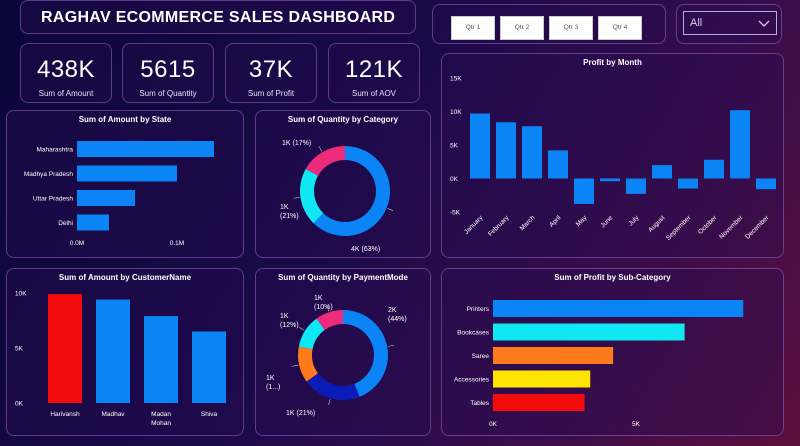 This screenshot has width=800, height=446. What do you see at coordinates (113, 414) in the screenshot?
I see `category-label: Madhav` at bounding box center [113, 414].